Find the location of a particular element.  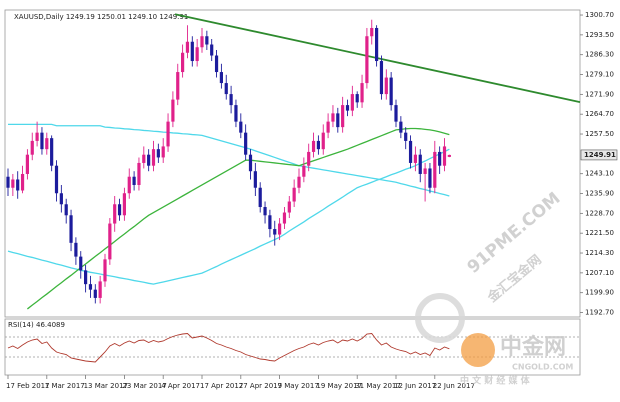

y-tick-label: 1300.70 is located at coordinates (599, 15).